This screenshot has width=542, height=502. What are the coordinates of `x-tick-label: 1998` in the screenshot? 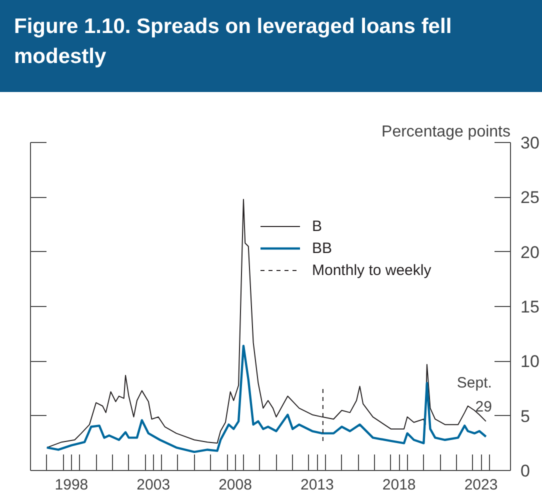 It's located at (71, 485).